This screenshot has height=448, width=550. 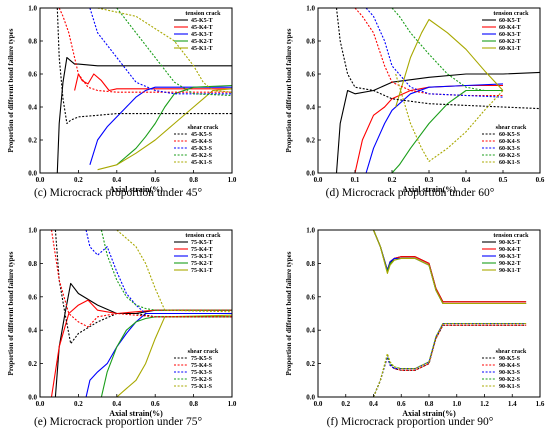 I want to click on legend-label: 45-K2-T, so click(x=202, y=42).